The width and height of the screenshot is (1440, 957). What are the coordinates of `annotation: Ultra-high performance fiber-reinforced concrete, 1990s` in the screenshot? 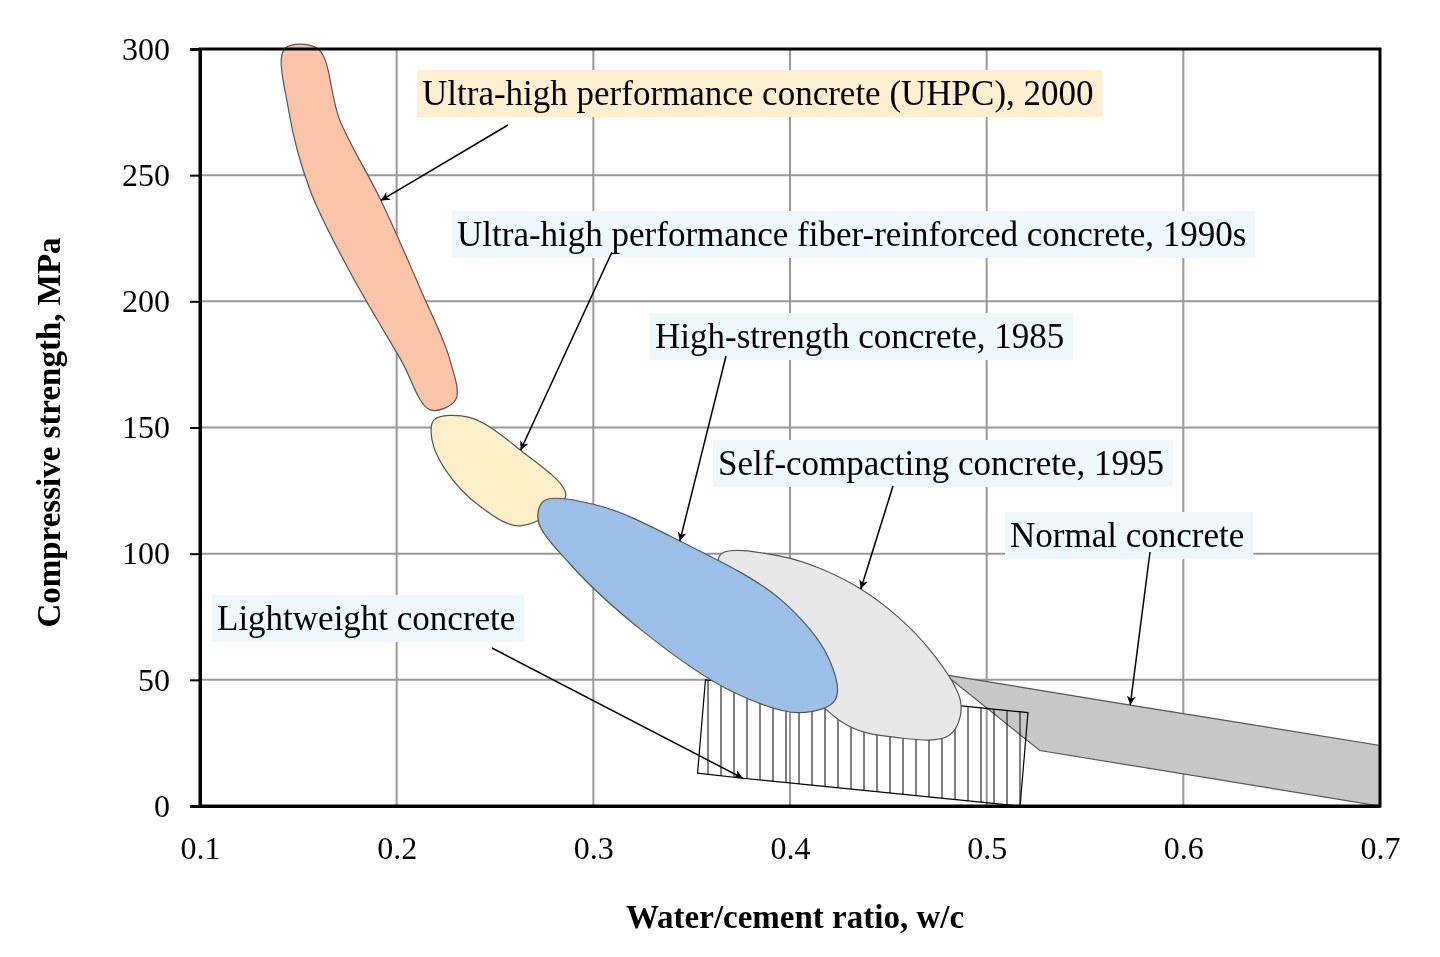 It's located at (852, 234).